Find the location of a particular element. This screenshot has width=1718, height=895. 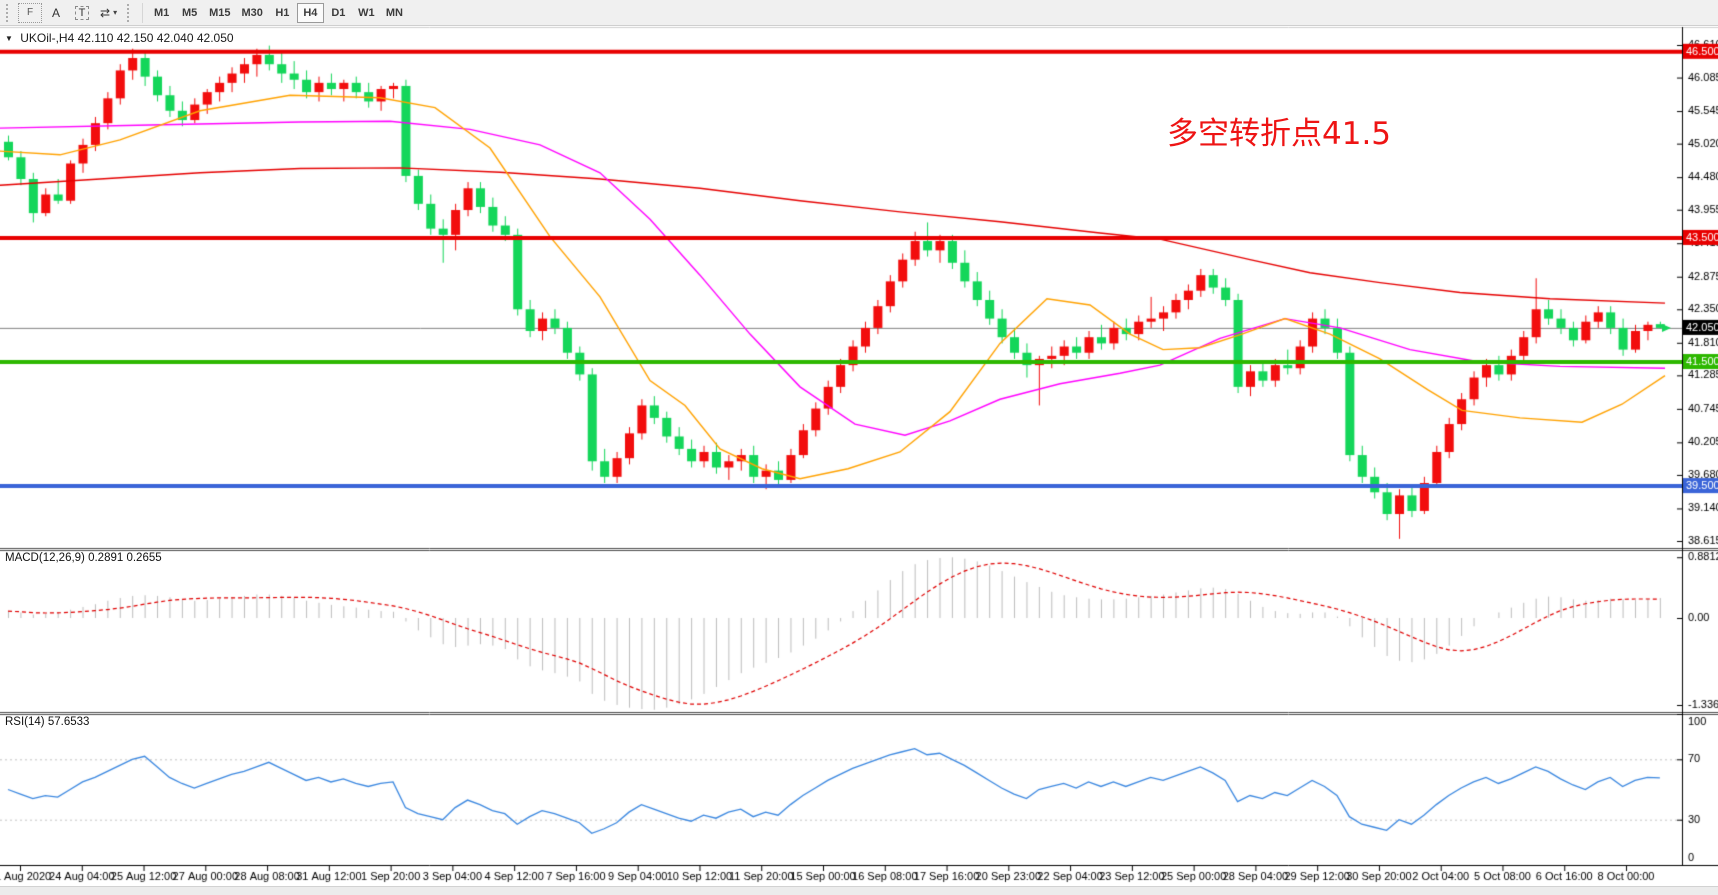

timeframe-group: M1 M5 M15 M30 H1 H4 D1 W1 MN is located at coordinates (278, 12).